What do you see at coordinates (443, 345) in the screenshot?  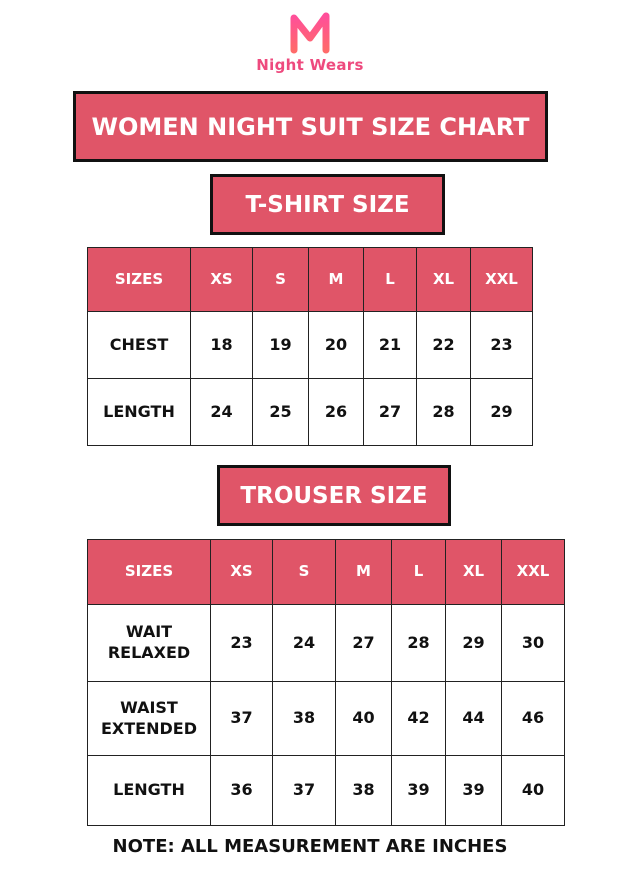 I see `size-value: 22` at bounding box center [443, 345].